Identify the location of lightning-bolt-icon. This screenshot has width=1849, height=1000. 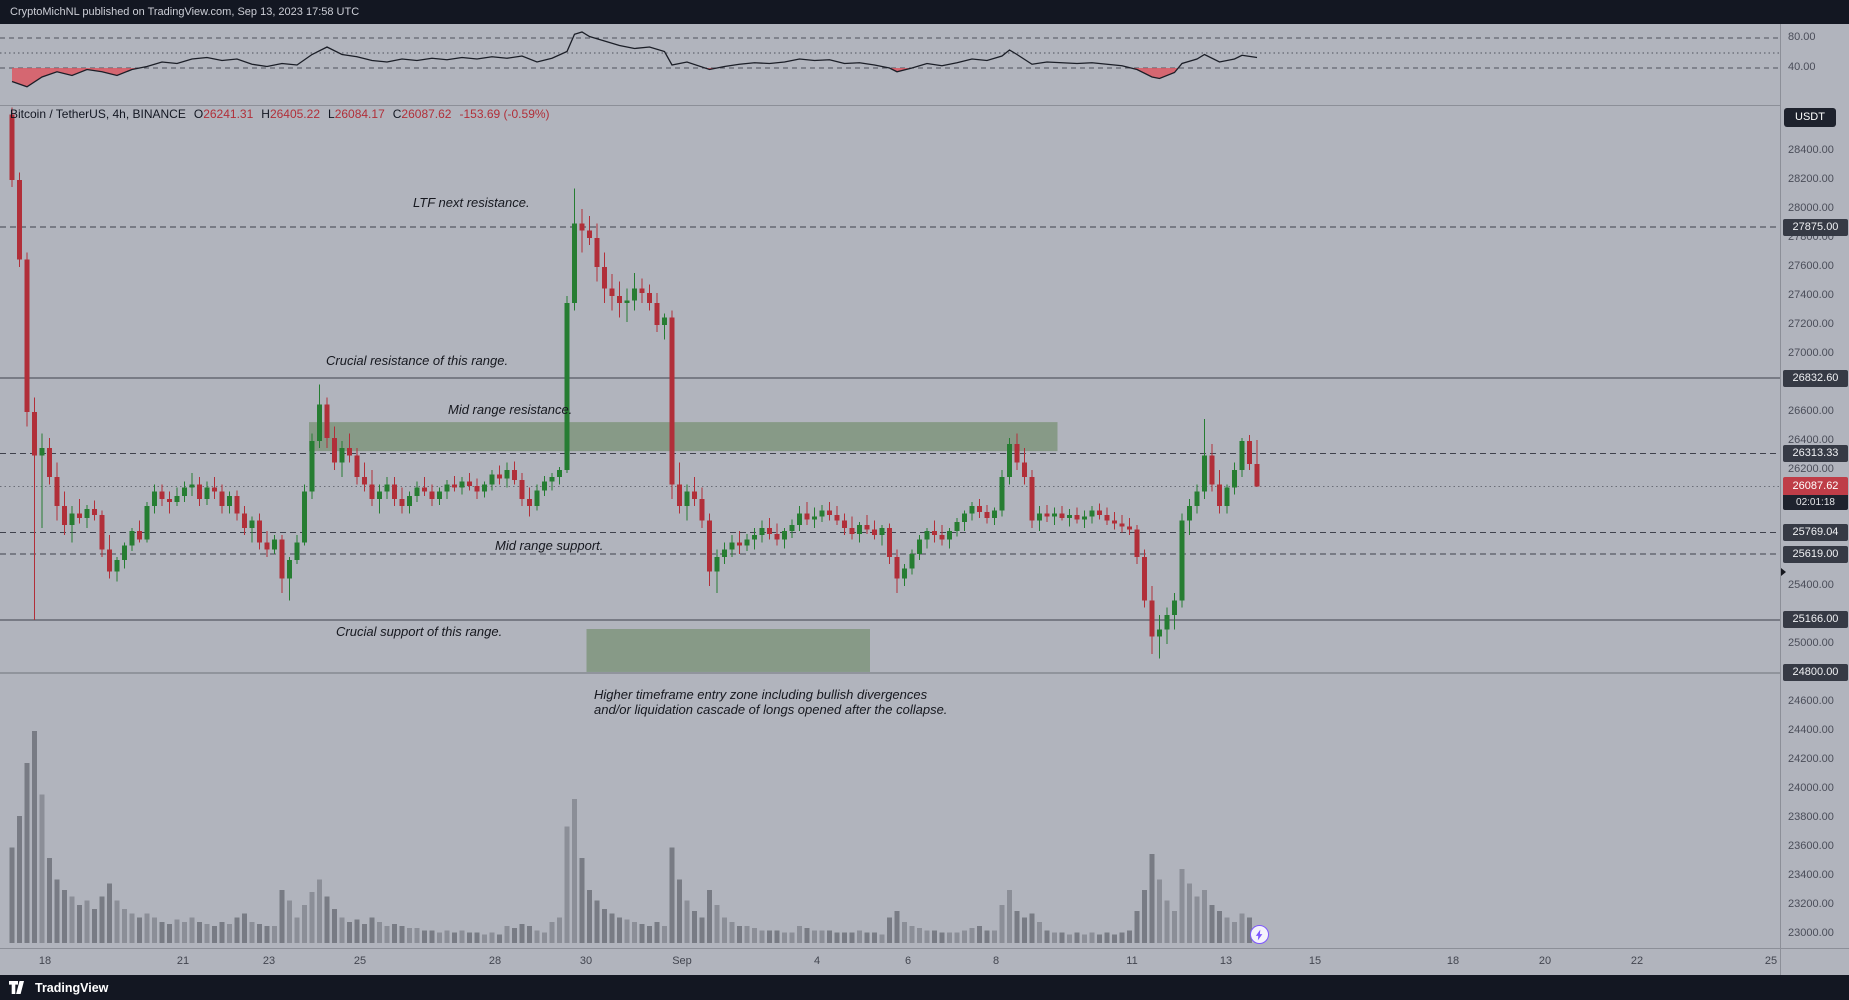
(1259, 934).